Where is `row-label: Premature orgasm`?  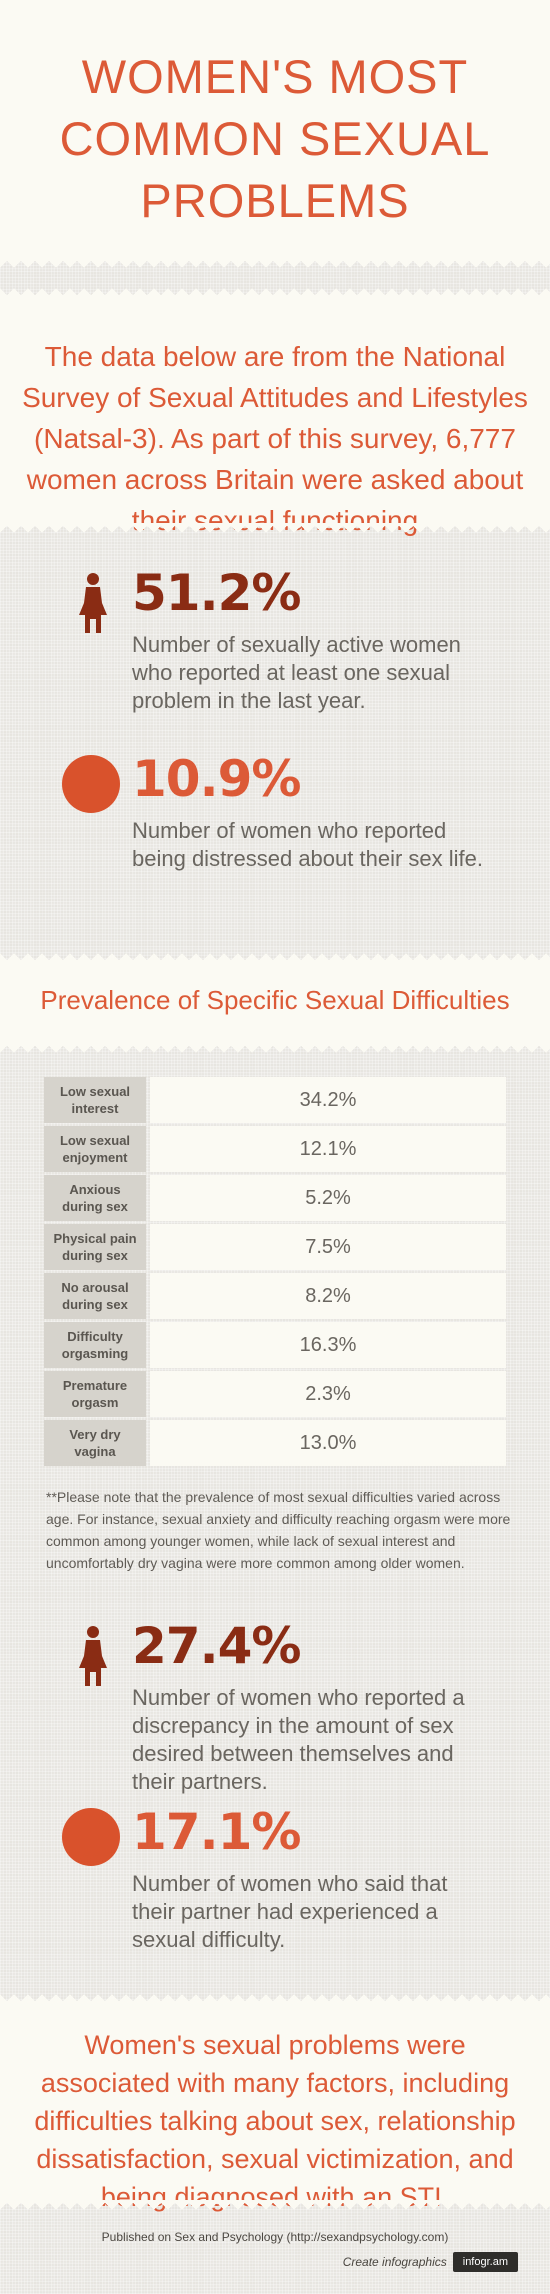 row-label: Premature orgasm is located at coordinates (95, 1394).